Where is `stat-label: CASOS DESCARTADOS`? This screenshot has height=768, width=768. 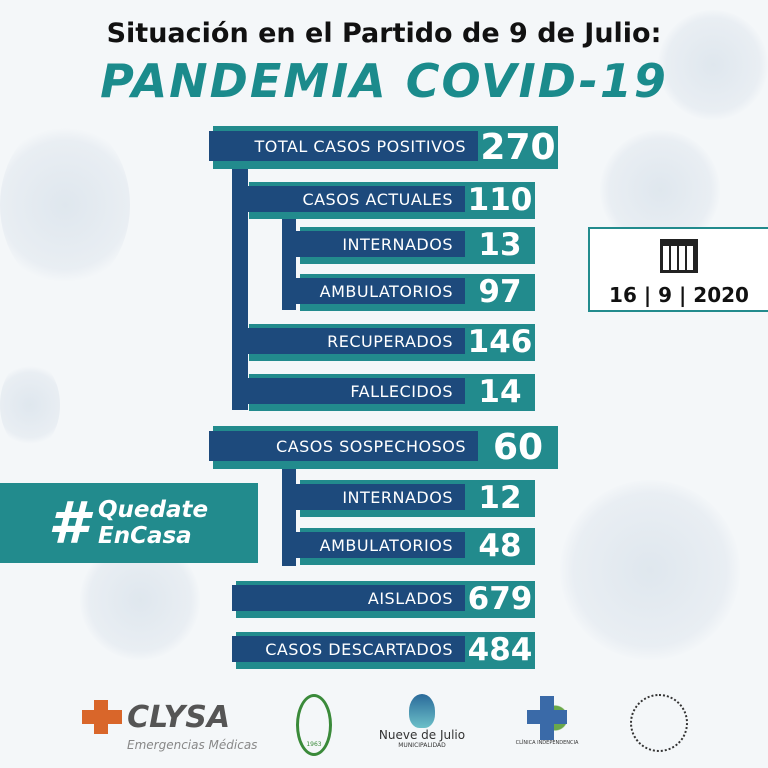
stat-label: CASOS DESCARTADOS is located at coordinates (348, 649).